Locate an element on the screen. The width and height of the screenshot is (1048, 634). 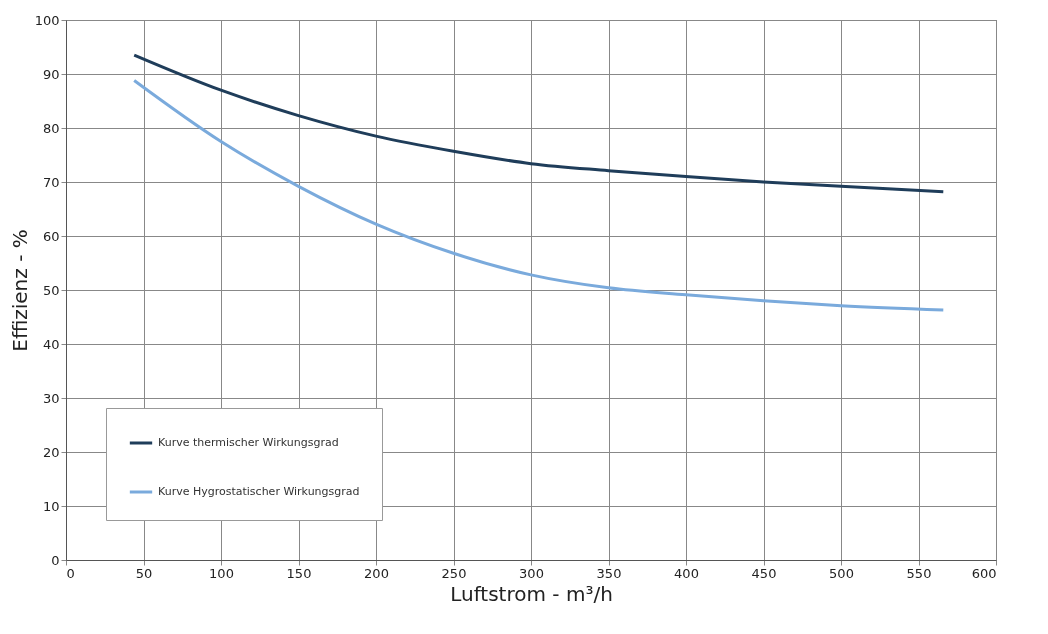
y-tick-label: 50 is located at coordinates (51, 290).